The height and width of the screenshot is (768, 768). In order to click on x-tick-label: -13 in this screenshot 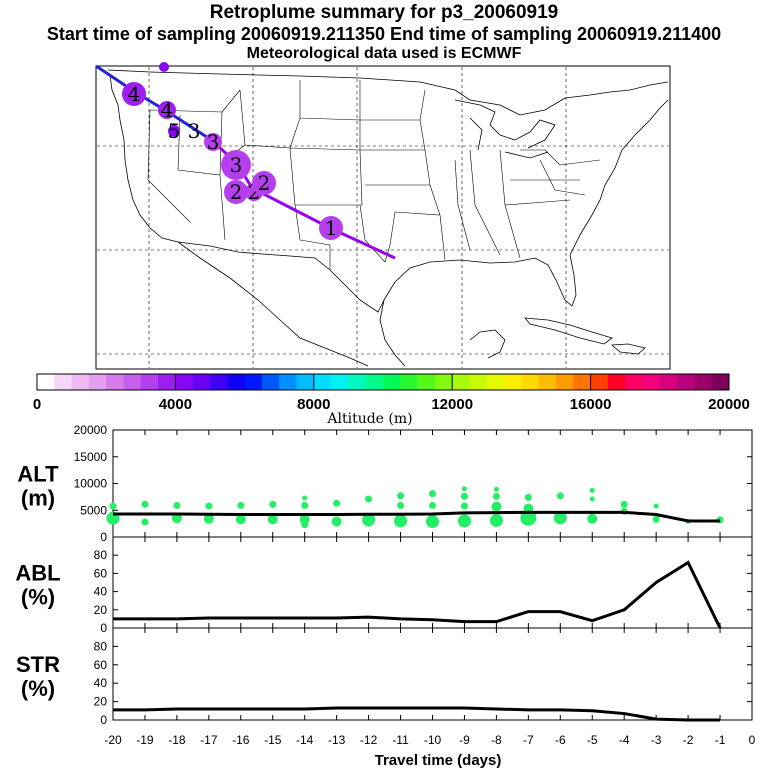, I will do `click(337, 740)`.